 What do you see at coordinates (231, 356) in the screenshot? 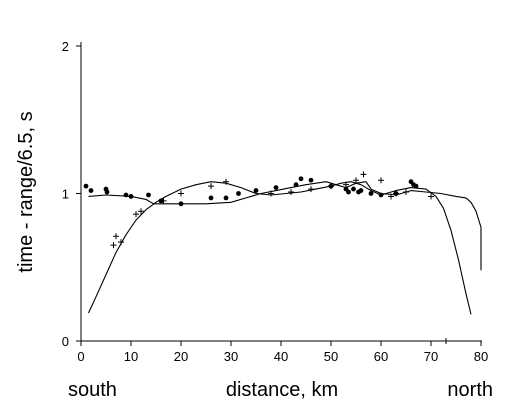
I see `x-tick-label-3: 30` at bounding box center [231, 356].